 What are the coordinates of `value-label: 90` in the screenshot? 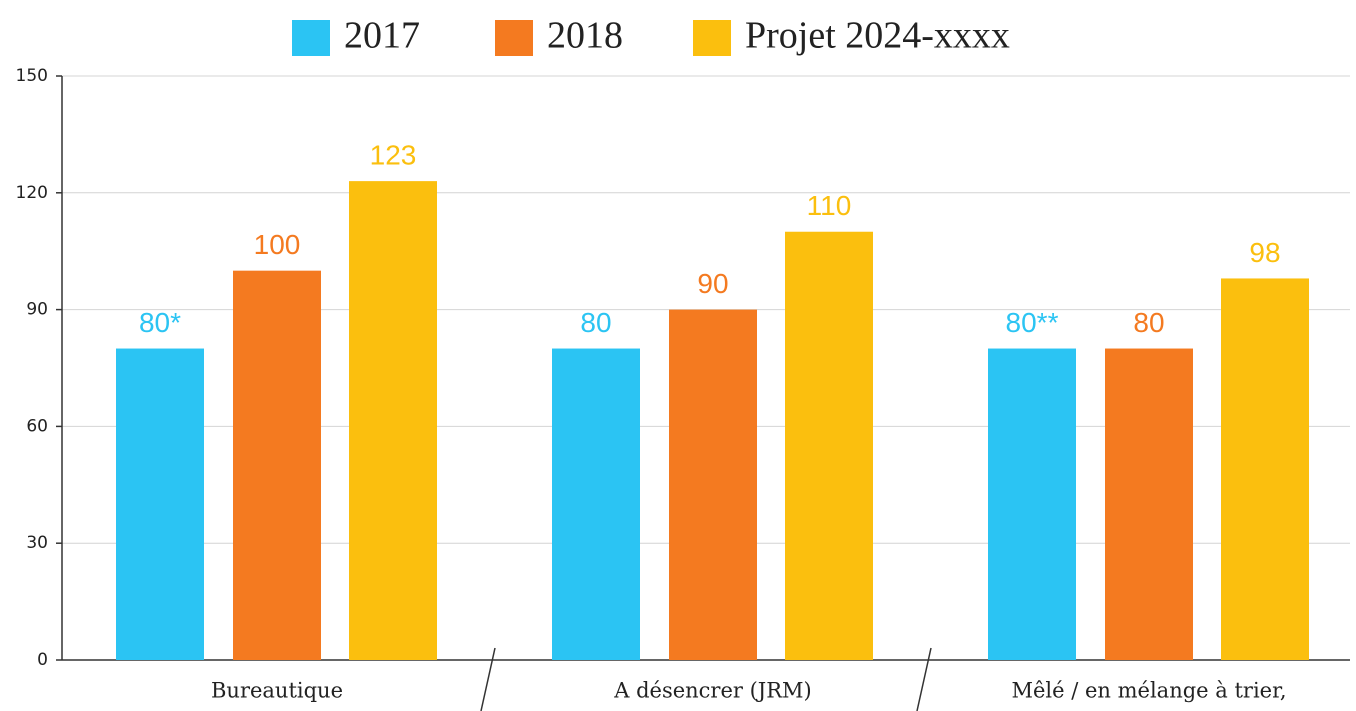 It's located at (712, 283).